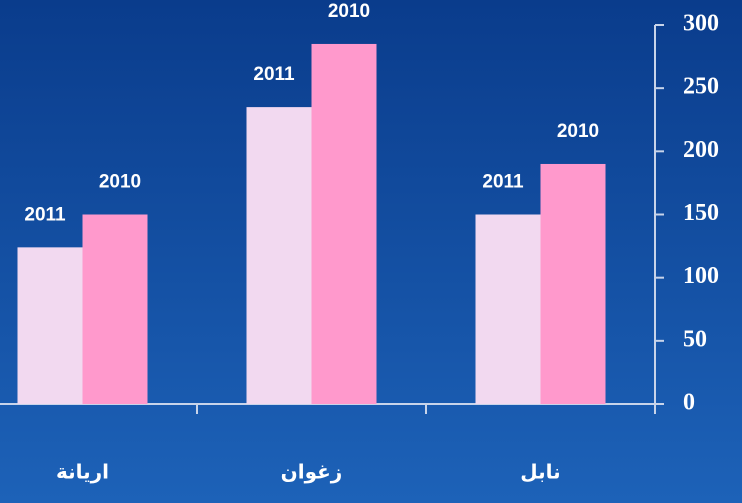 The width and height of the screenshot is (742, 503). I want to click on x-tick-label: نابل, so click(540, 472).